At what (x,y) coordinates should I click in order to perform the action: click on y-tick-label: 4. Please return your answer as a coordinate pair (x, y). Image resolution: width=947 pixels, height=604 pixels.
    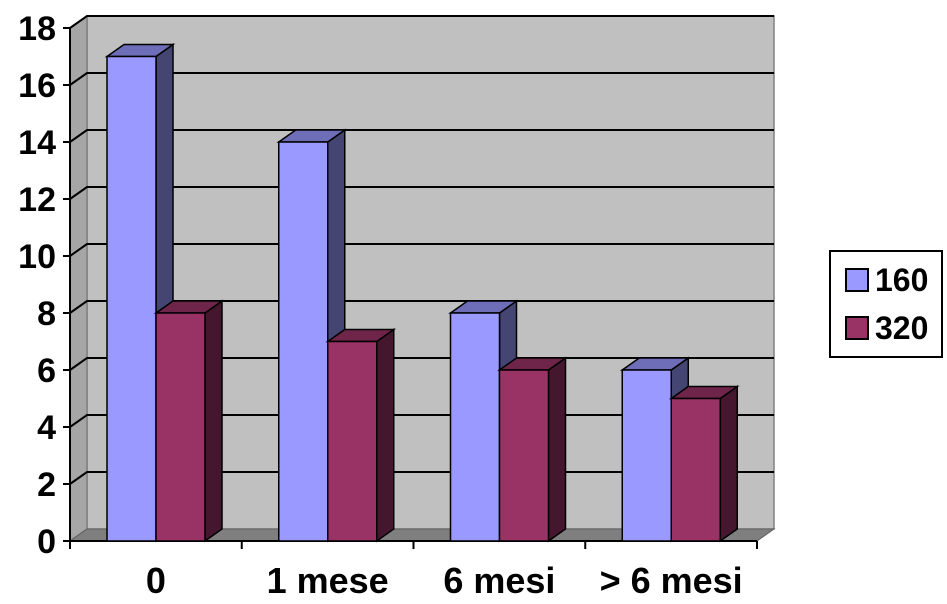
    Looking at the image, I should click on (46, 428).